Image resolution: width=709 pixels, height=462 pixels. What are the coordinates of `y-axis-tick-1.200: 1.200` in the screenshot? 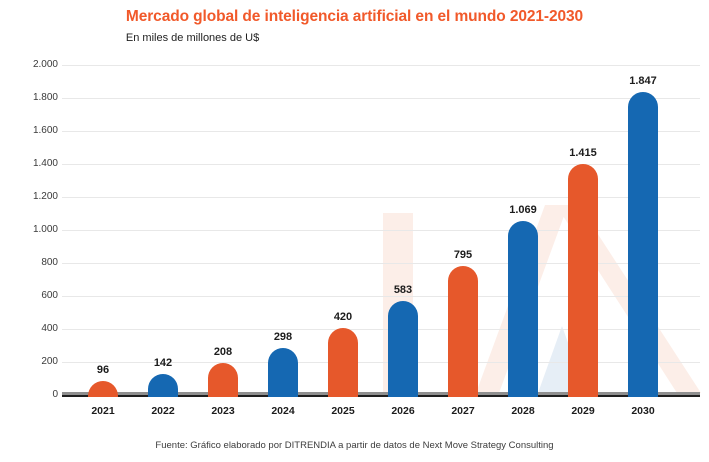 It's located at (45, 196).